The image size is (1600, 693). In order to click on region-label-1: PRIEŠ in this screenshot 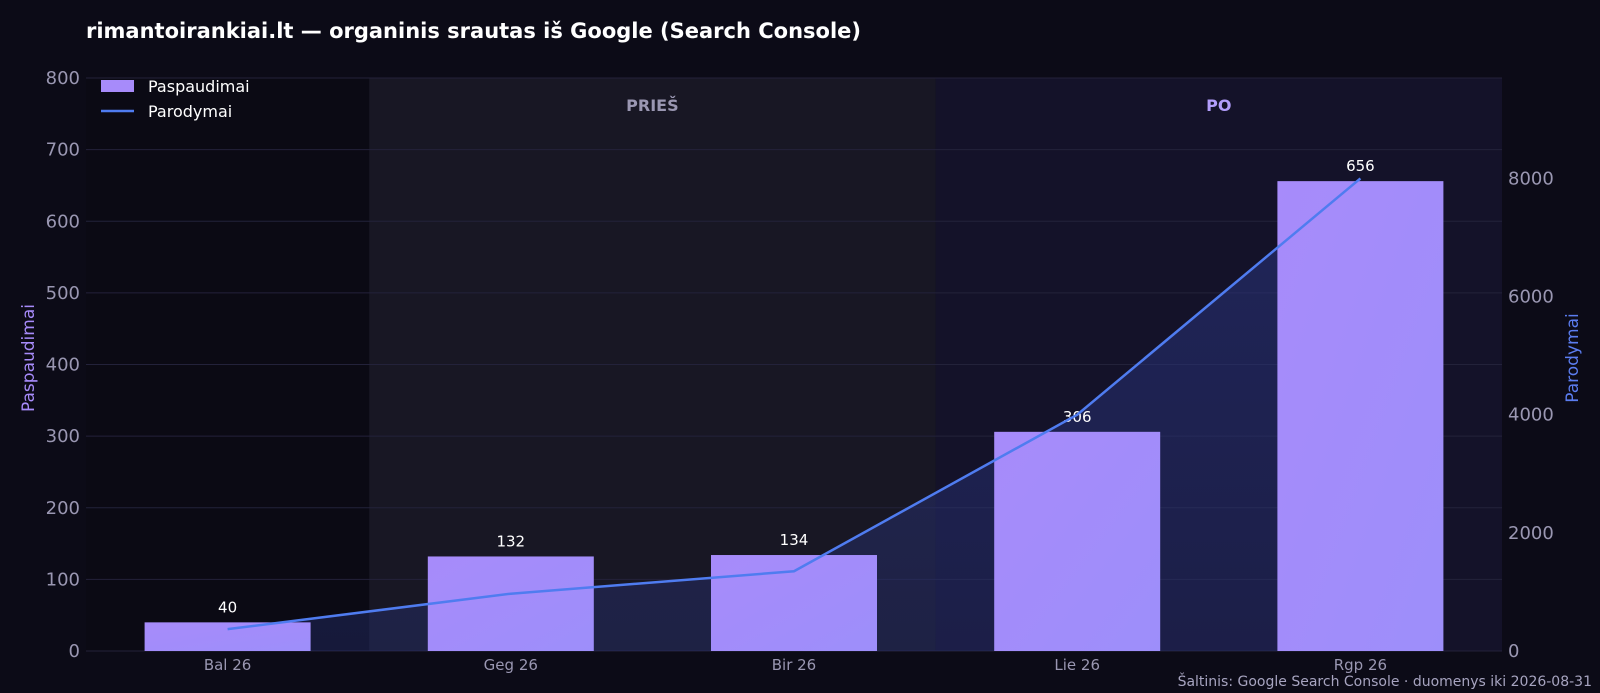, I will do `click(652, 105)`.